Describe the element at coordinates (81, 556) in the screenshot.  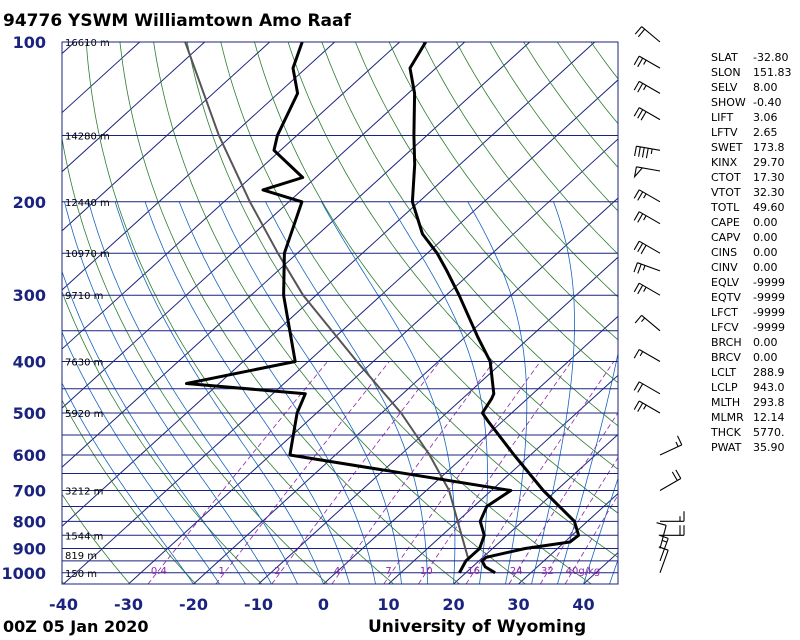
I see `height-label: 819 m` at that location.